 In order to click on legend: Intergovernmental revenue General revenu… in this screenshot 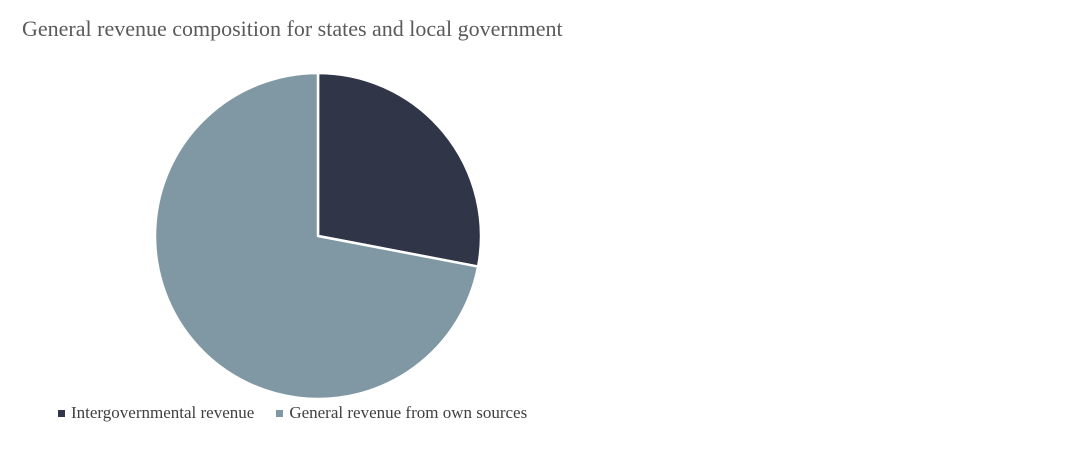, I will do `click(303, 413)`.